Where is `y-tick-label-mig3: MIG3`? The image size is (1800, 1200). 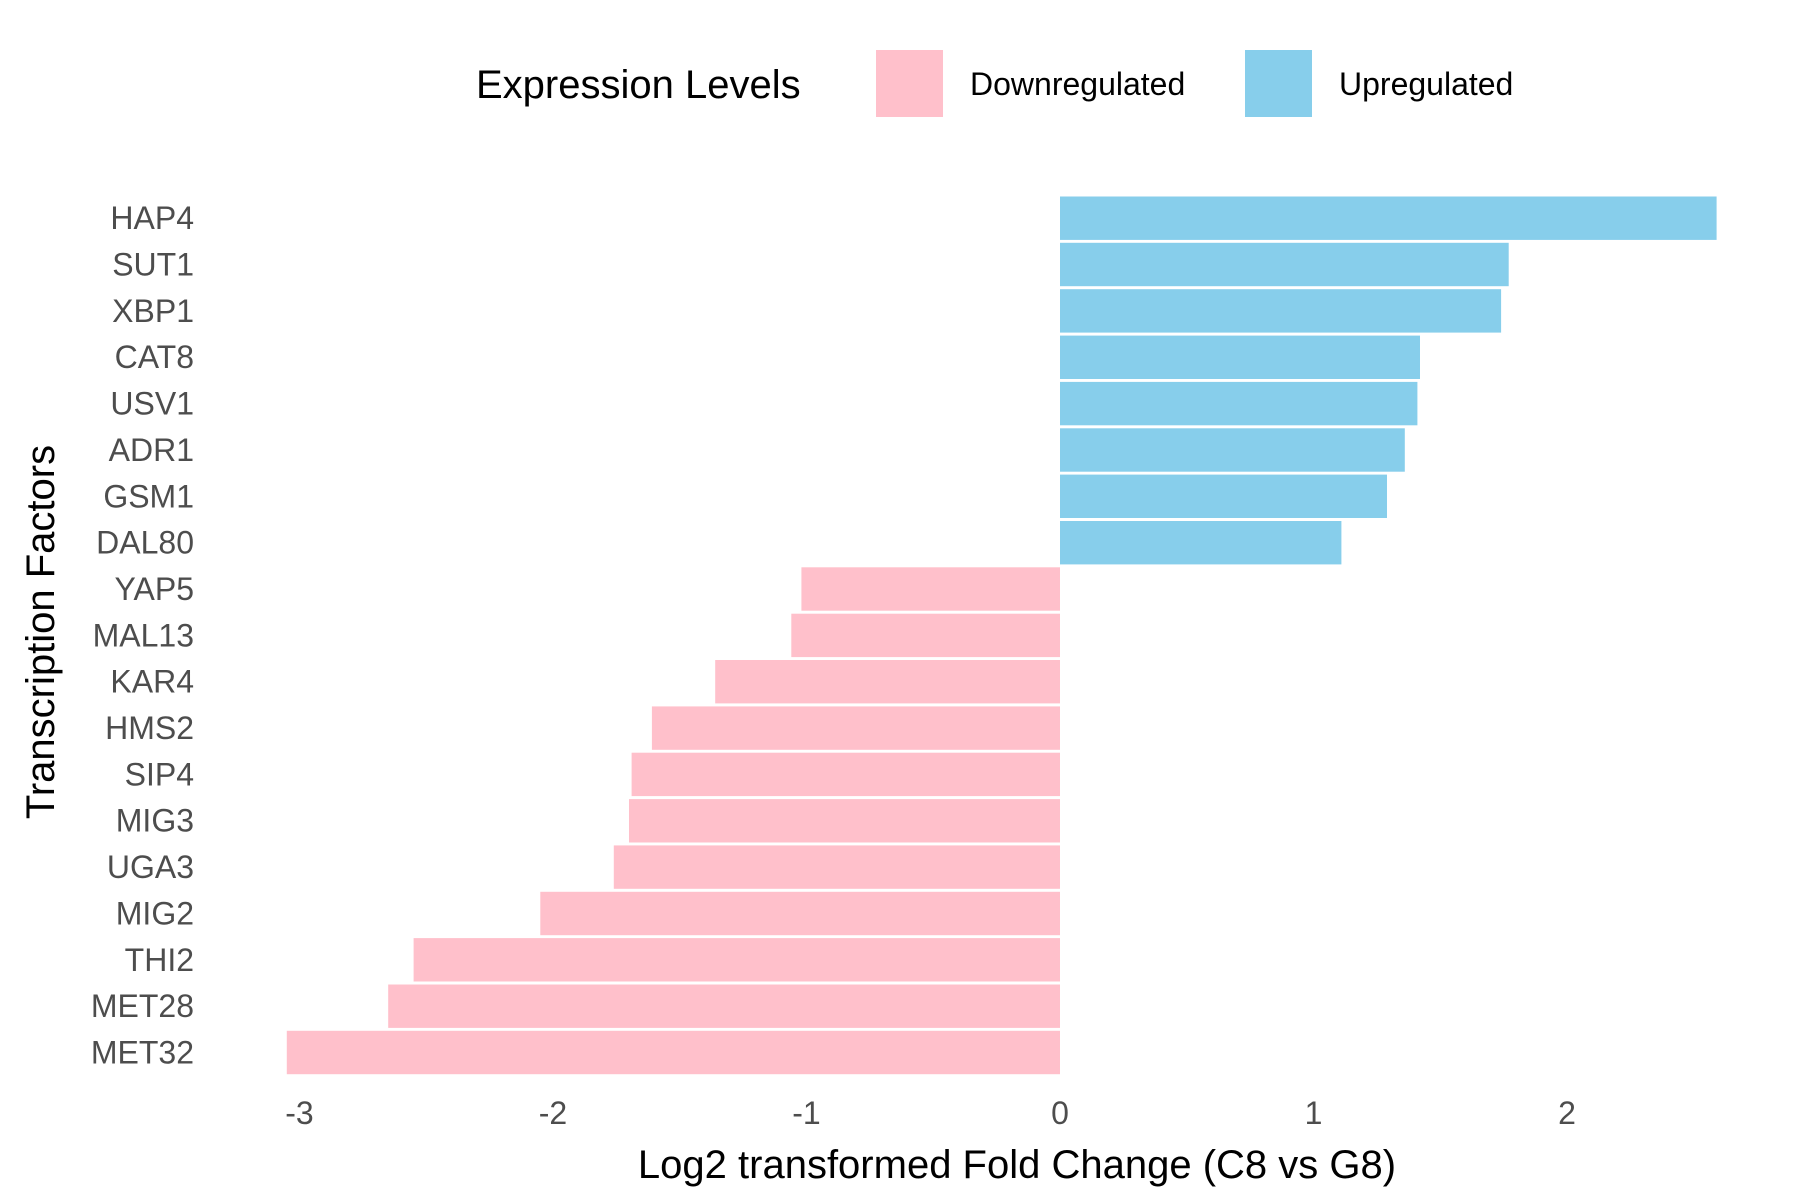 y-tick-label-mig3: MIG3 is located at coordinates (155, 821).